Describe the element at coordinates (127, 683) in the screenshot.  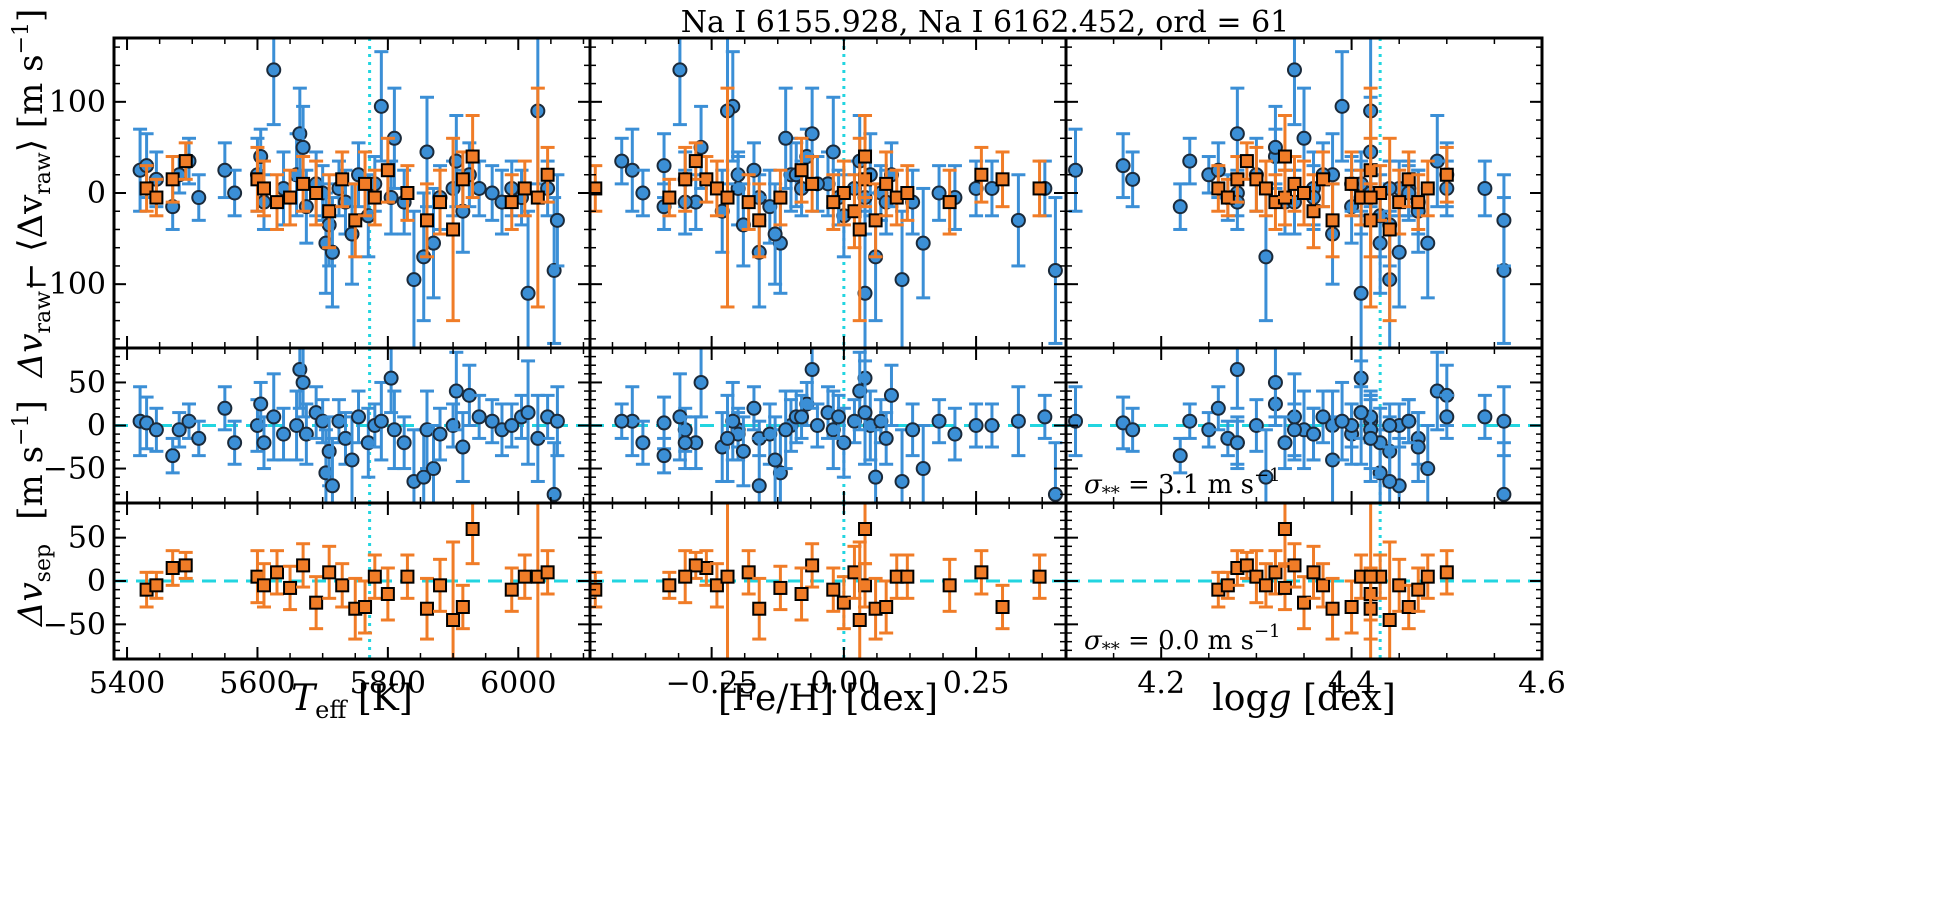
I see `x-tick-label: 5400` at that location.